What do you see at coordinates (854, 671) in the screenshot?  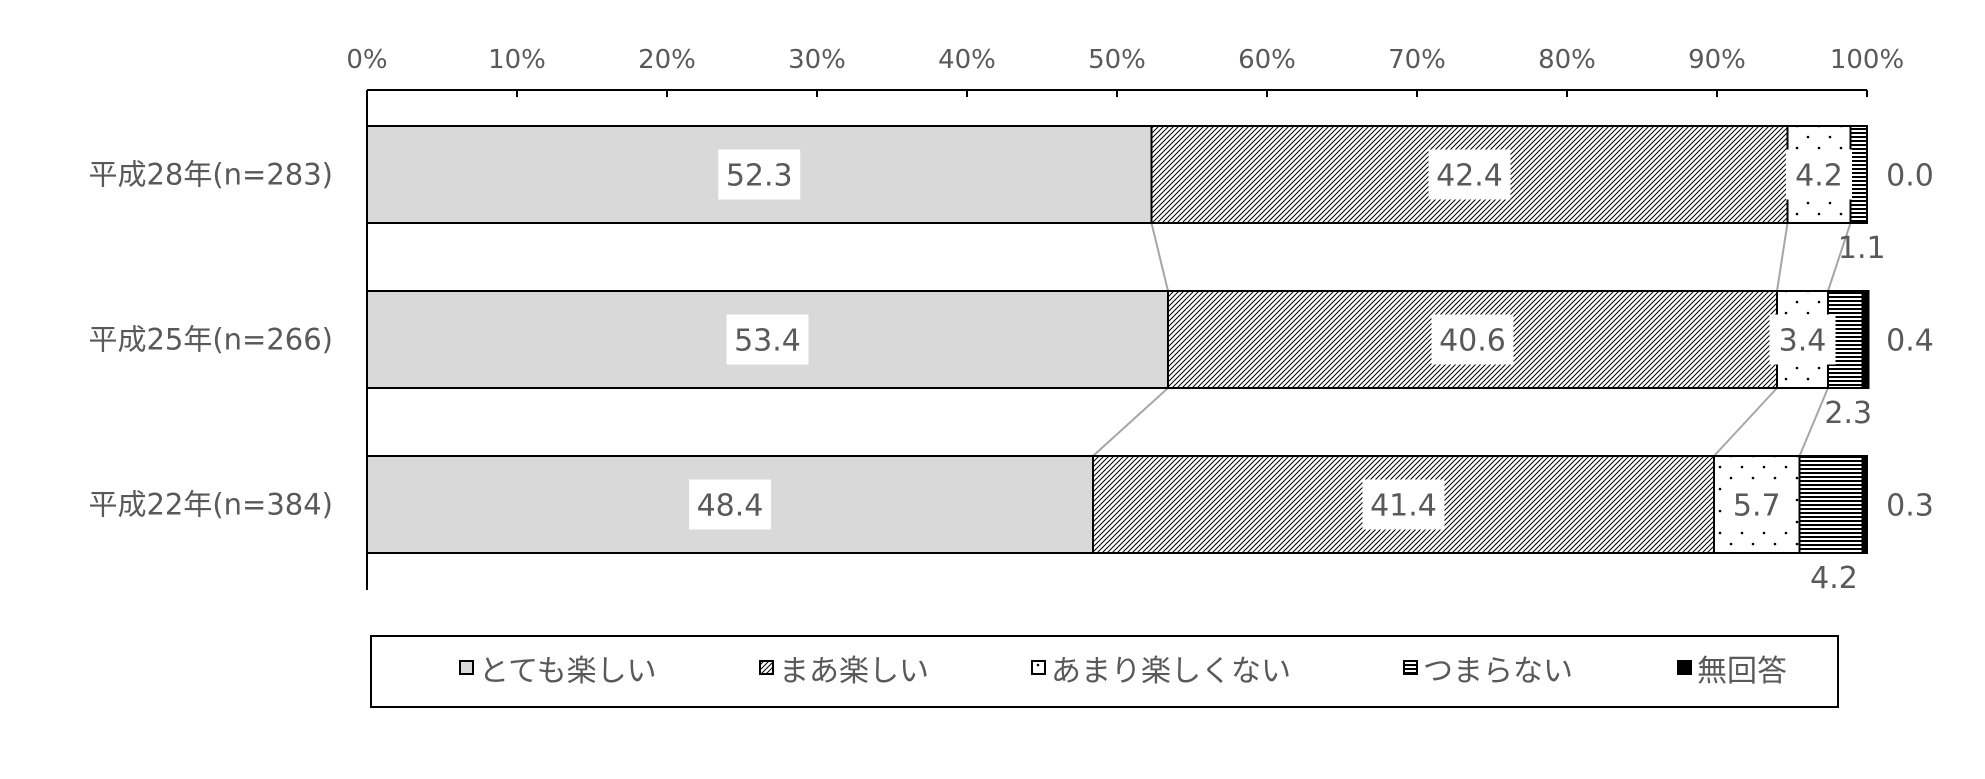 I see `legend-label: まあ楽しい` at bounding box center [854, 671].